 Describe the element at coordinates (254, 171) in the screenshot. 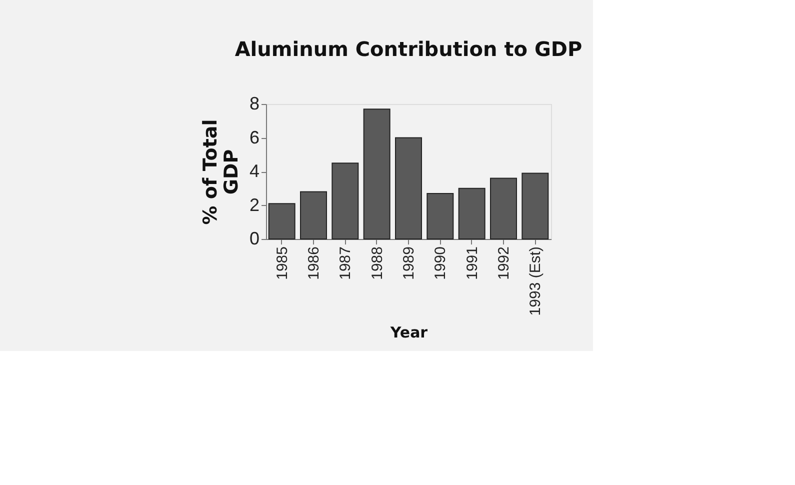

I see `y-tick-label: 4` at that location.